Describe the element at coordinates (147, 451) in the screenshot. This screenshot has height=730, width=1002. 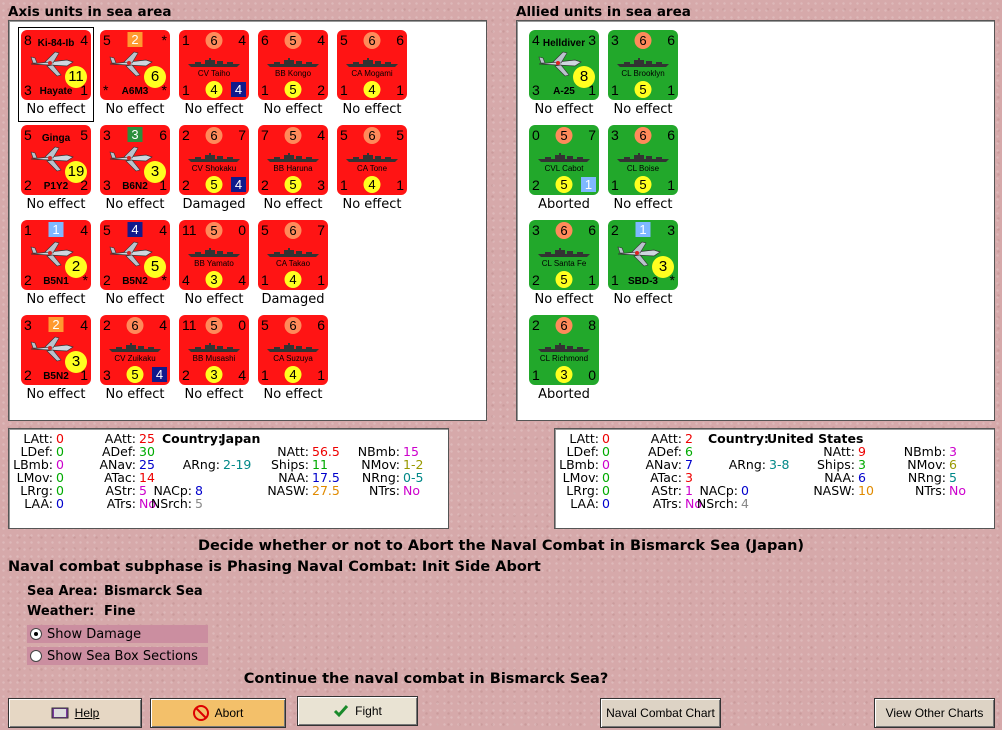
I see `stat-value-ADef: 30` at that location.